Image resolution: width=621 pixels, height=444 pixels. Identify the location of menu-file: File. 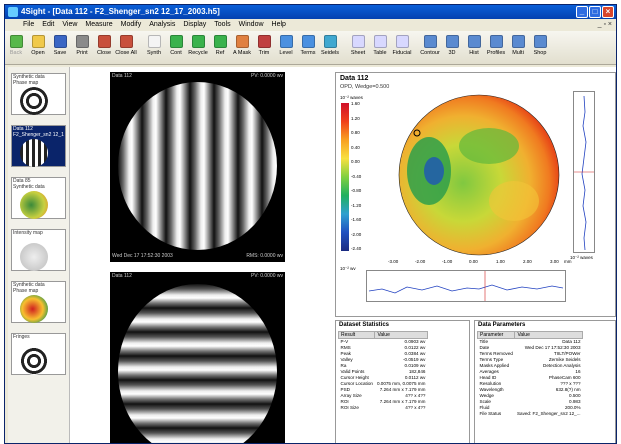
(29, 24).